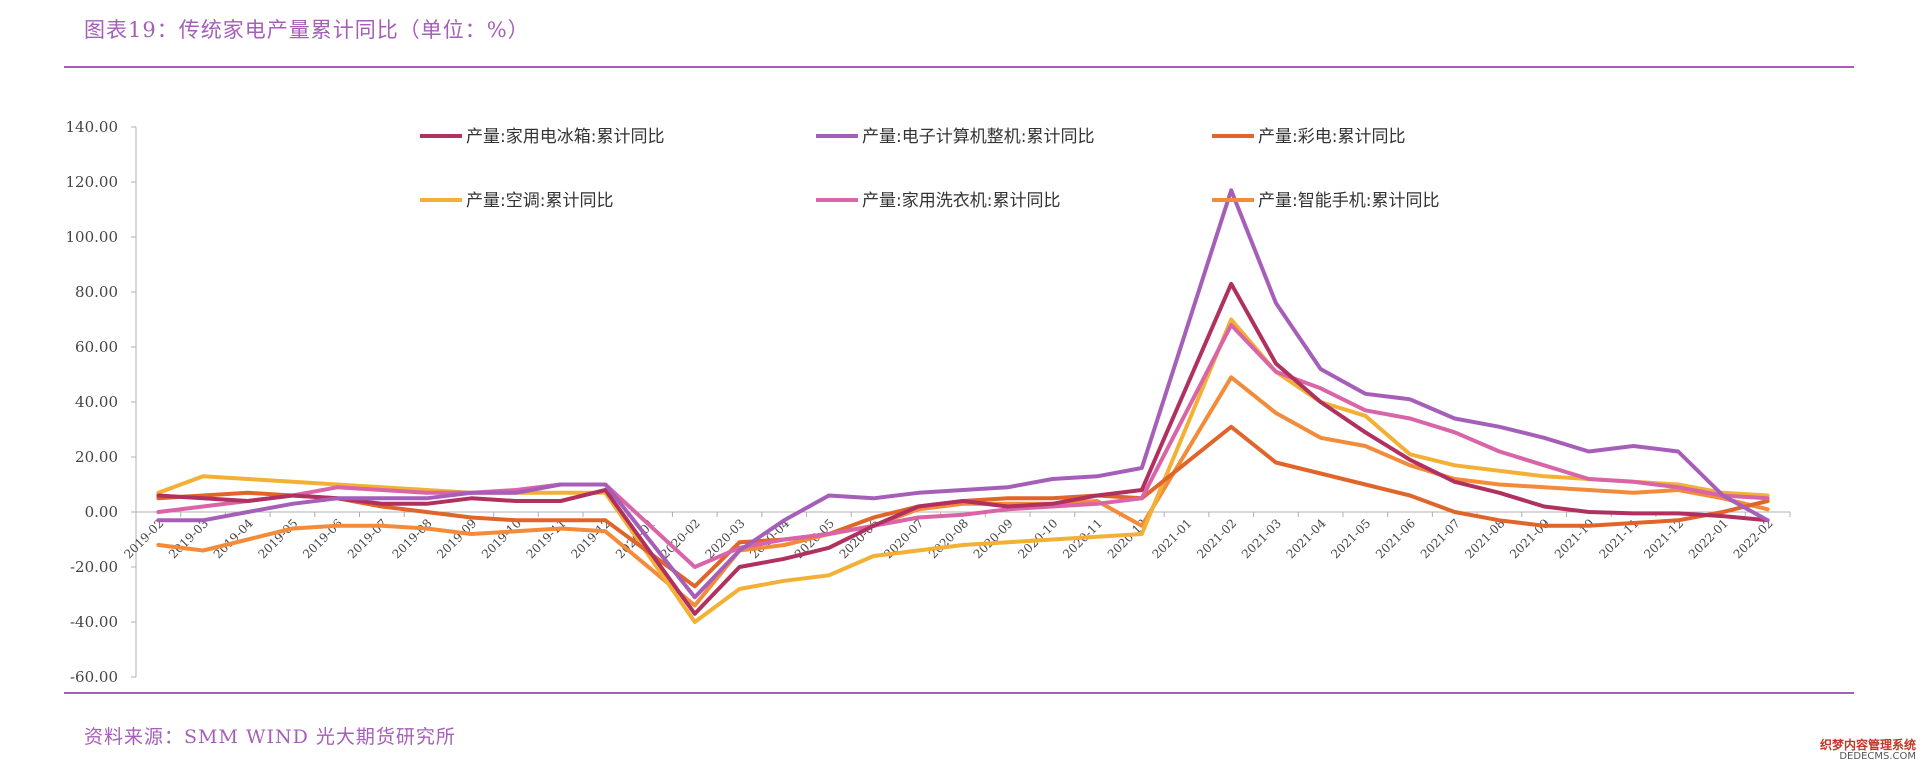 Image resolution: width=1920 pixels, height=765 pixels. Describe the element at coordinates (94, 567) in the screenshot. I see `y-tick-label: -20.00` at that location.